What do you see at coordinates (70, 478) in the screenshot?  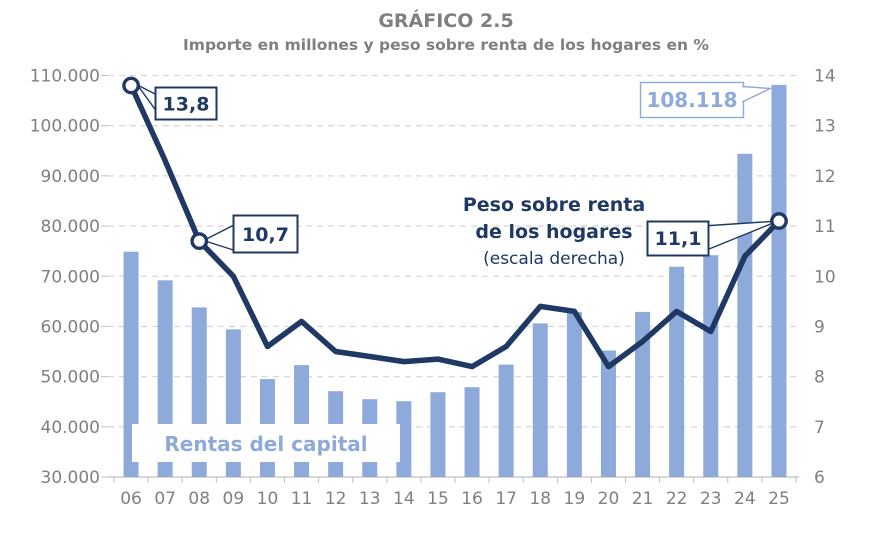 I see `y-left-tick-label: 30.000` at bounding box center [70, 478].